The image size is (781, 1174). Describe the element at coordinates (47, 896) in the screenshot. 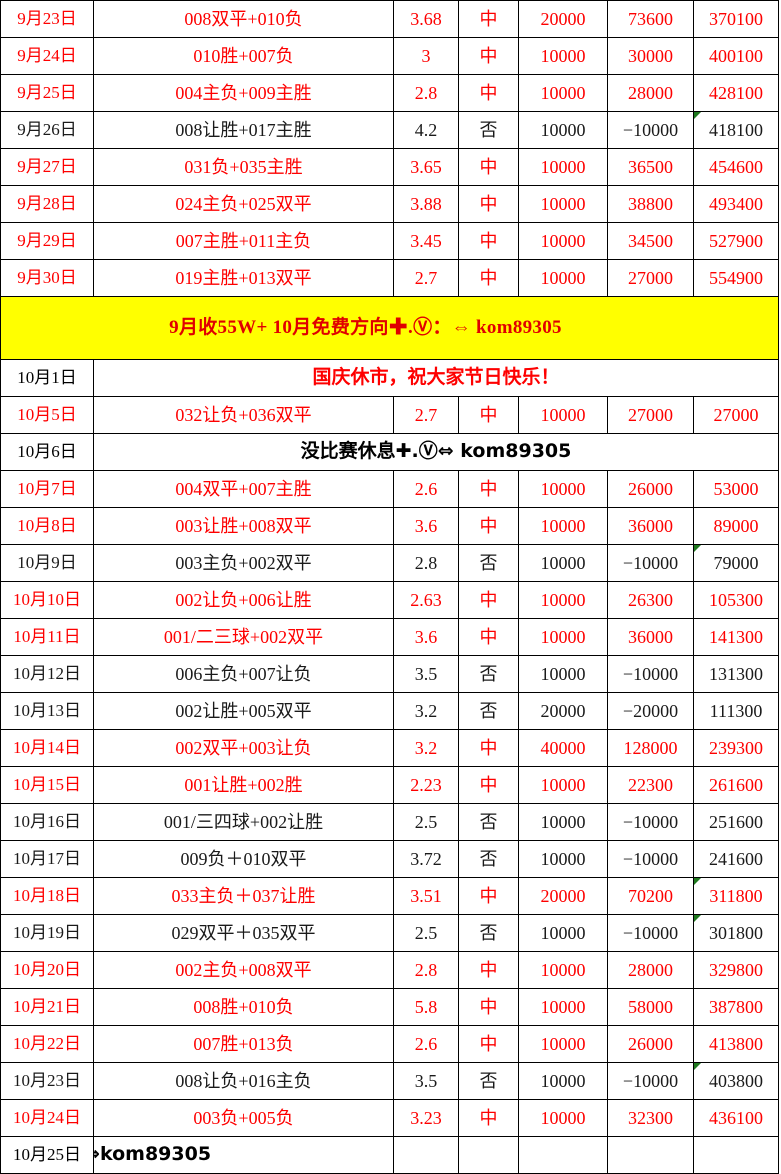

I see `row-date: 10月18日` at that location.